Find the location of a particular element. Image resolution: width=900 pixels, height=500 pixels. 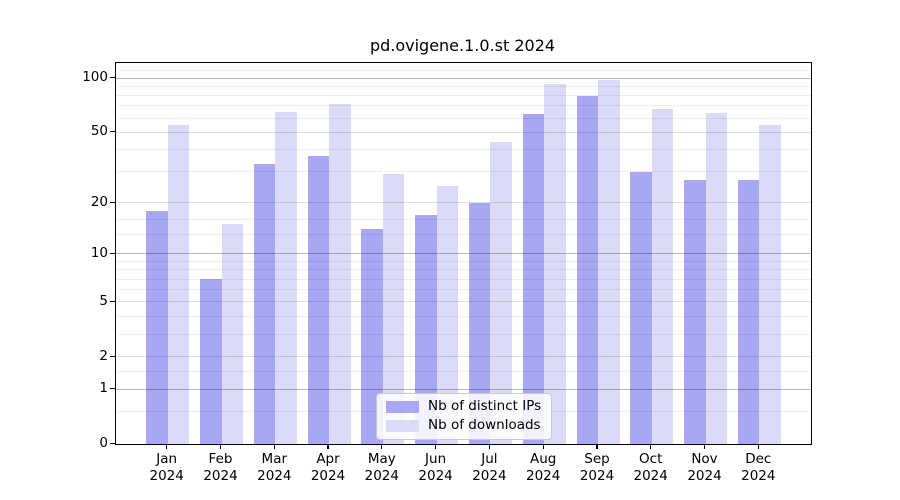

bar-nb-of-distinct-ips-sep is located at coordinates (587, 269).